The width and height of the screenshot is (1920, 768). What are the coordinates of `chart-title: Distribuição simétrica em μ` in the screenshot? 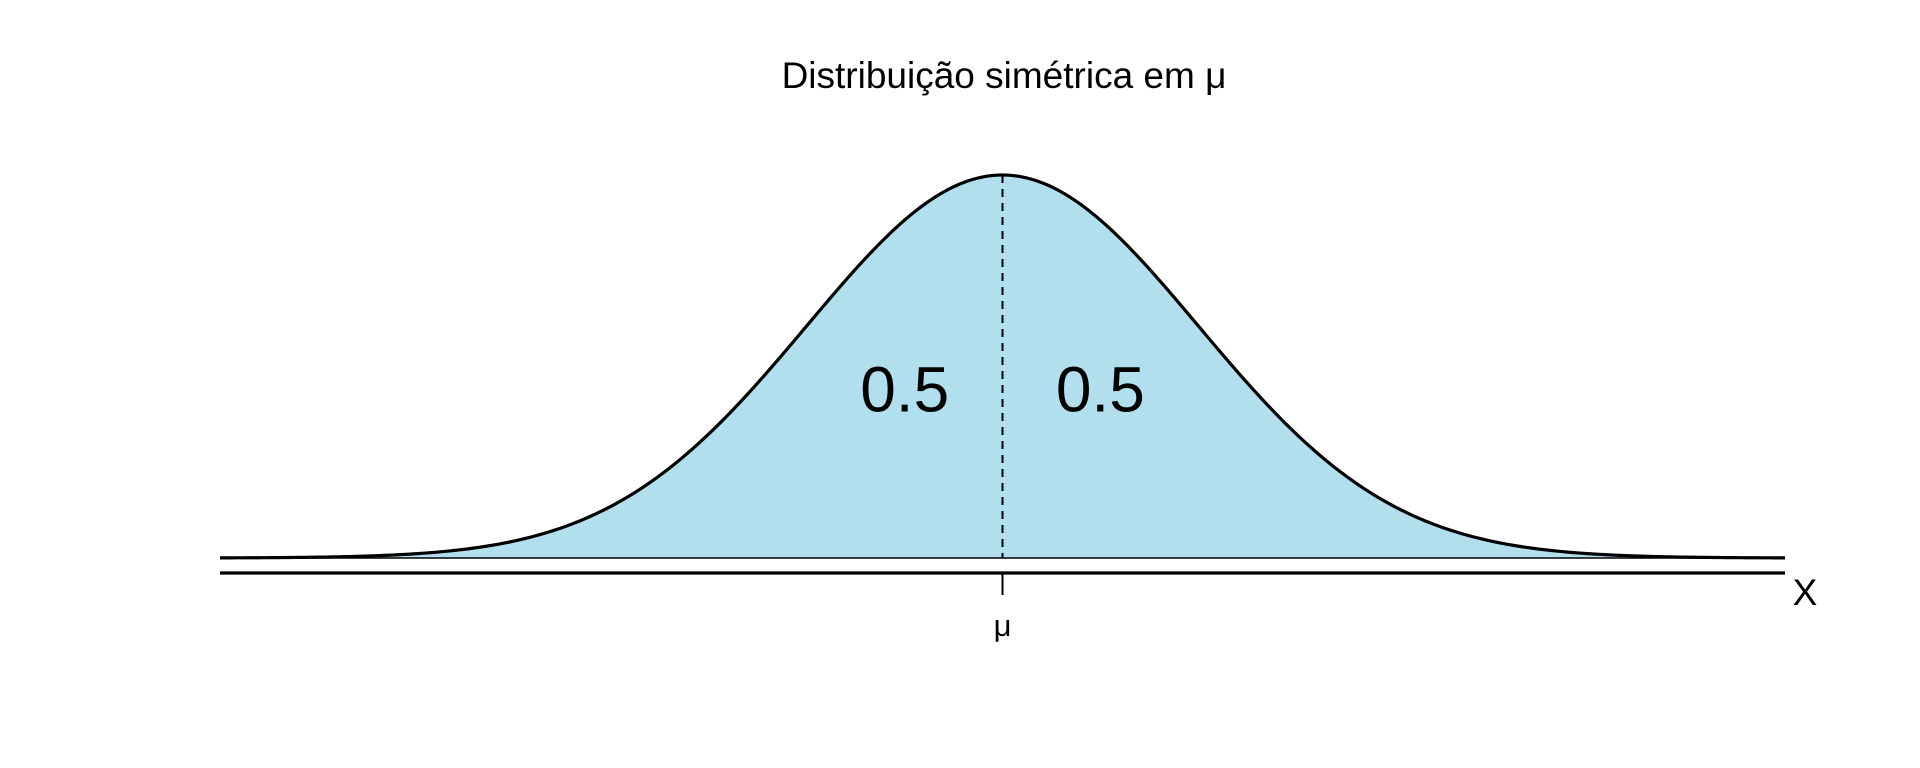 It's located at (1004, 75).